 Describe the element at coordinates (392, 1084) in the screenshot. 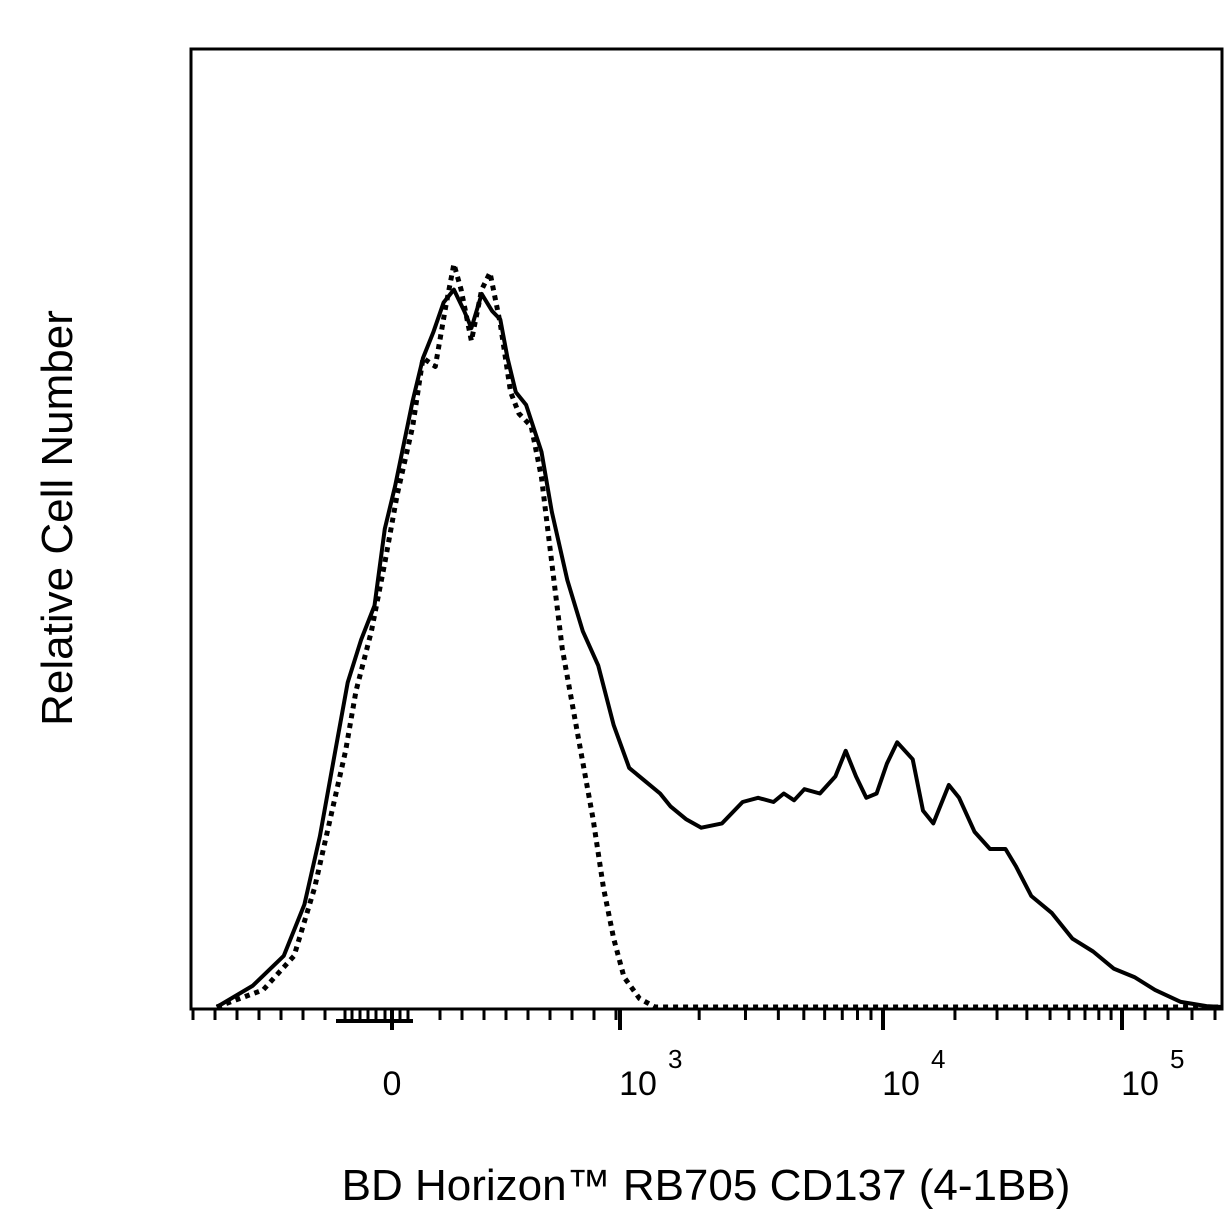

I see `x-tick-label: 0` at that location.